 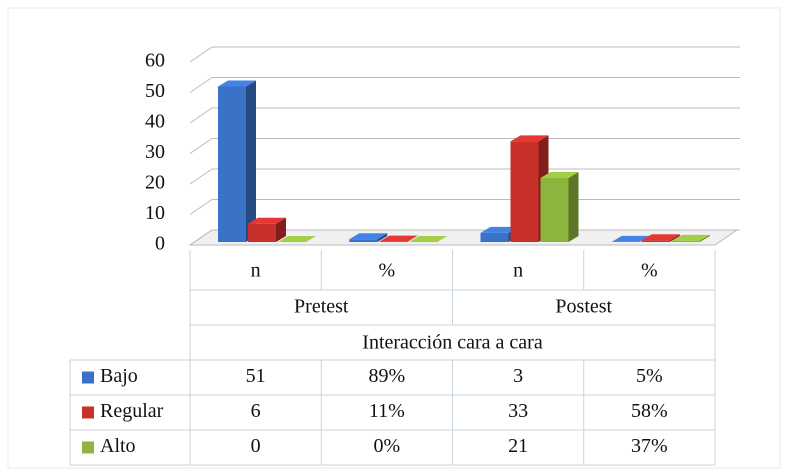 I want to click on table-cell: 0%, so click(x=387, y=446).